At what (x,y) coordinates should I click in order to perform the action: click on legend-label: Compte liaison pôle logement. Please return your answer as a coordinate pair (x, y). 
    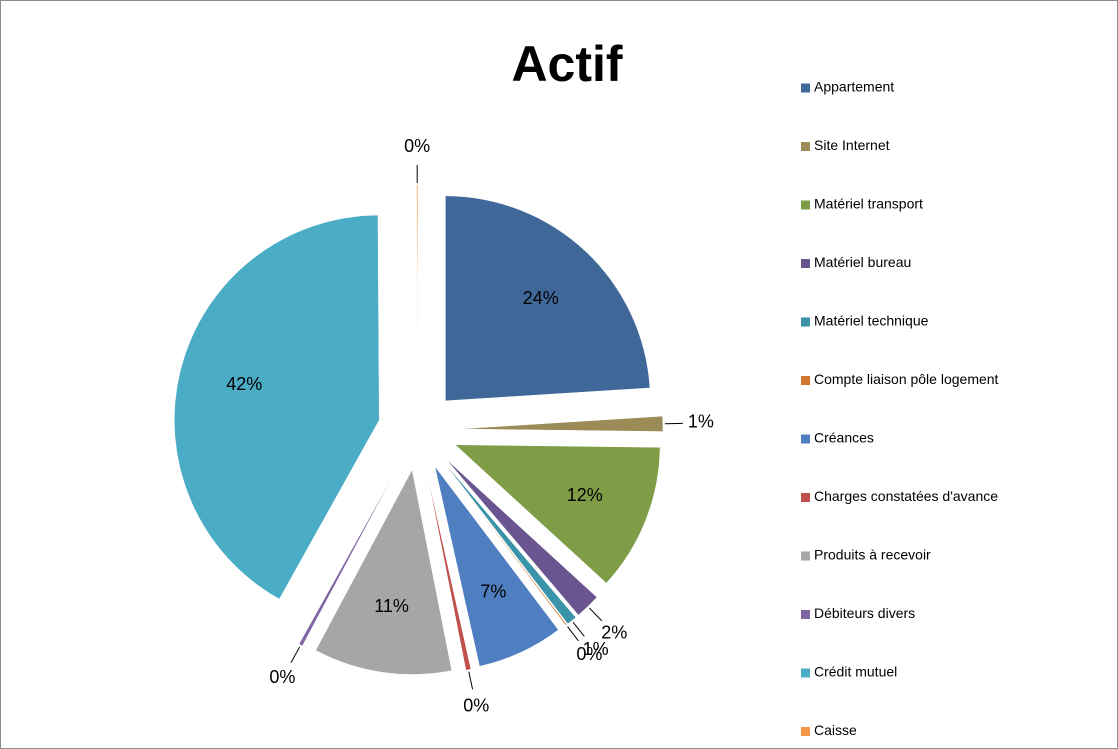
    Looking at the image, I should click on (906, 379).